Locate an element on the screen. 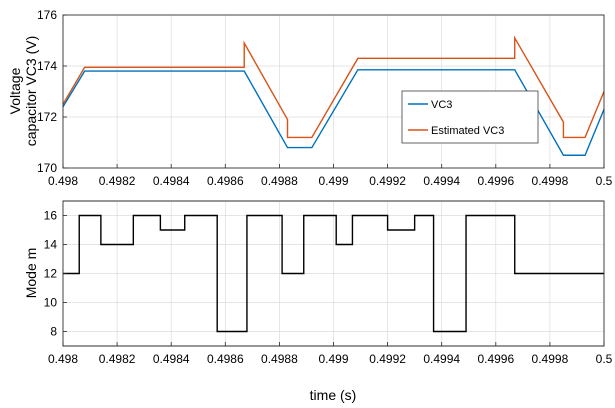 This screenshot has width=615, height=408. mode-x-tick-label: 0.4984 is located at coordinates (171, 359).